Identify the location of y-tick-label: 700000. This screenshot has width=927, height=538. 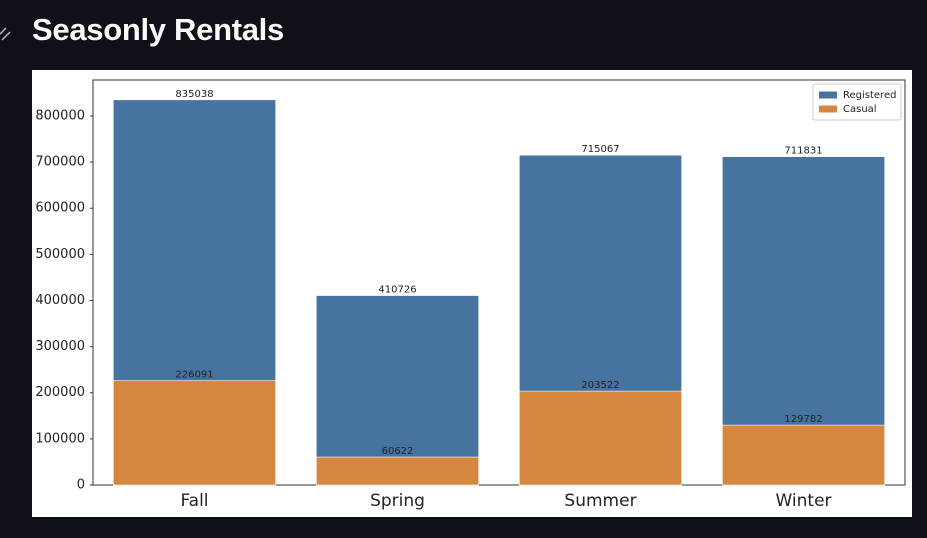
(60, 162).